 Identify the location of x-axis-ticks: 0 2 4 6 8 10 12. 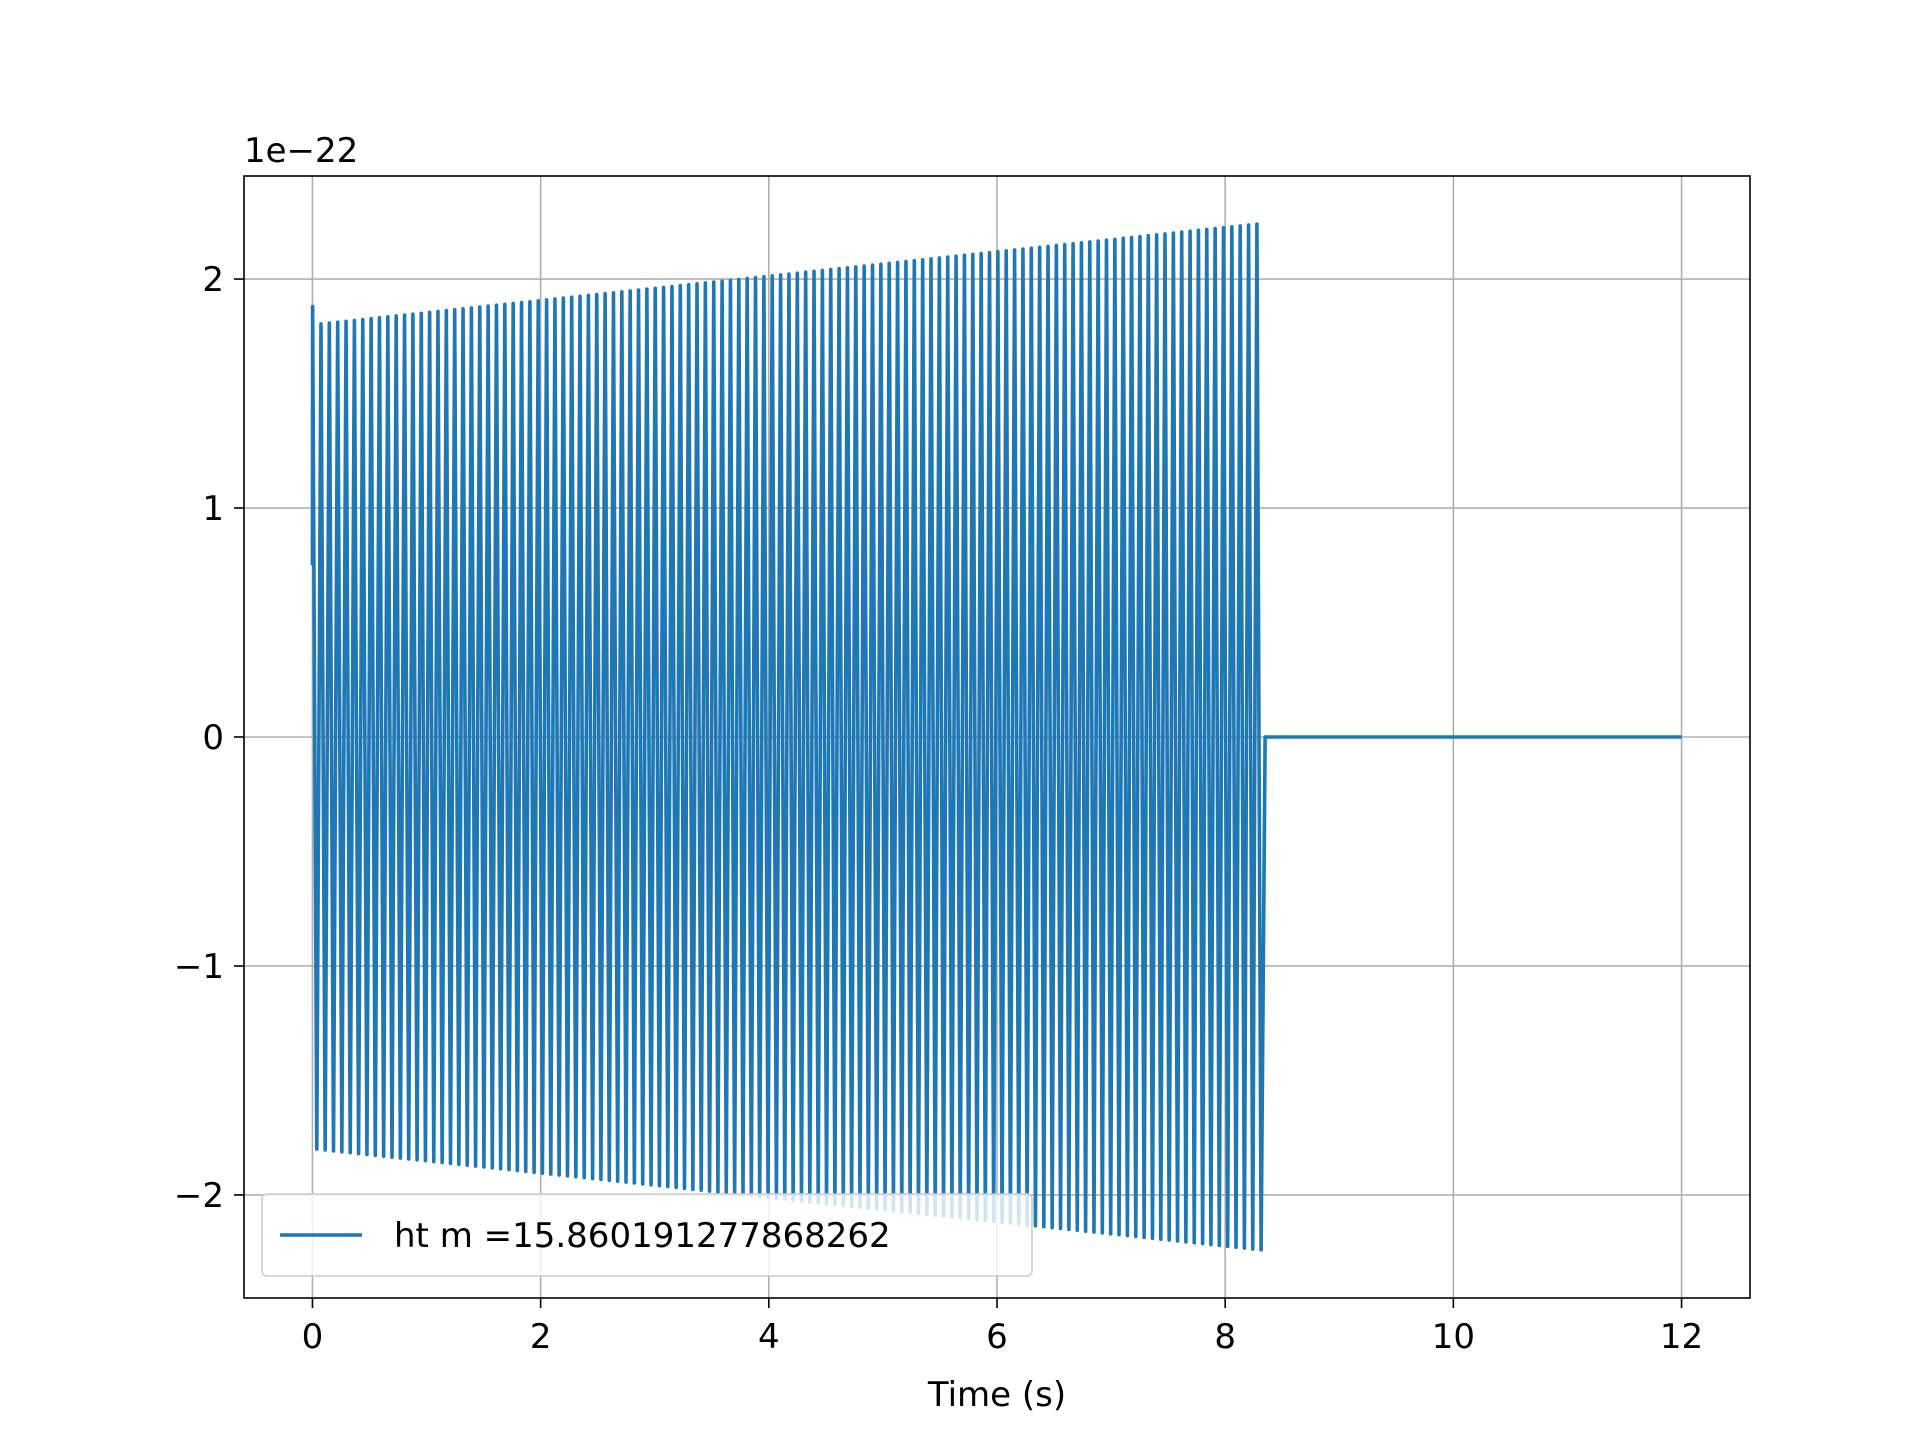
(1002, 1327).